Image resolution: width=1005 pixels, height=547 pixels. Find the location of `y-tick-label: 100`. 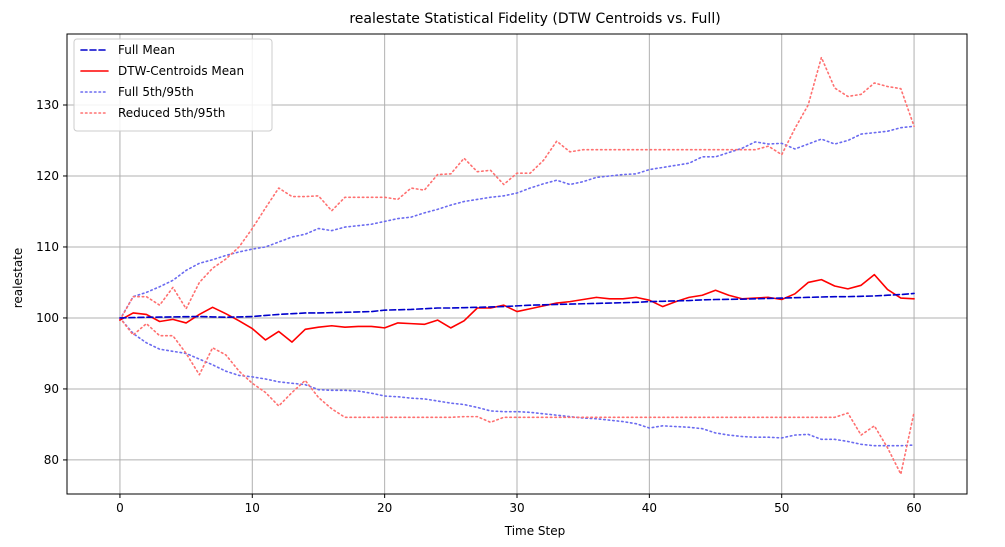

y-tick-label: 100 is located at coordinates (47, 318).